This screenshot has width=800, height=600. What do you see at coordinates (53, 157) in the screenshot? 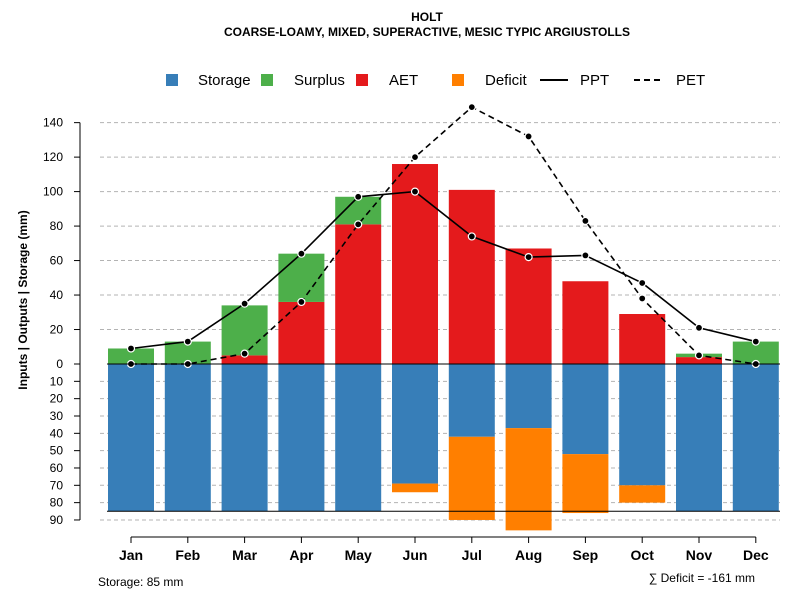
I see `y-tick-label: 120` at bounding box center [53, 157].